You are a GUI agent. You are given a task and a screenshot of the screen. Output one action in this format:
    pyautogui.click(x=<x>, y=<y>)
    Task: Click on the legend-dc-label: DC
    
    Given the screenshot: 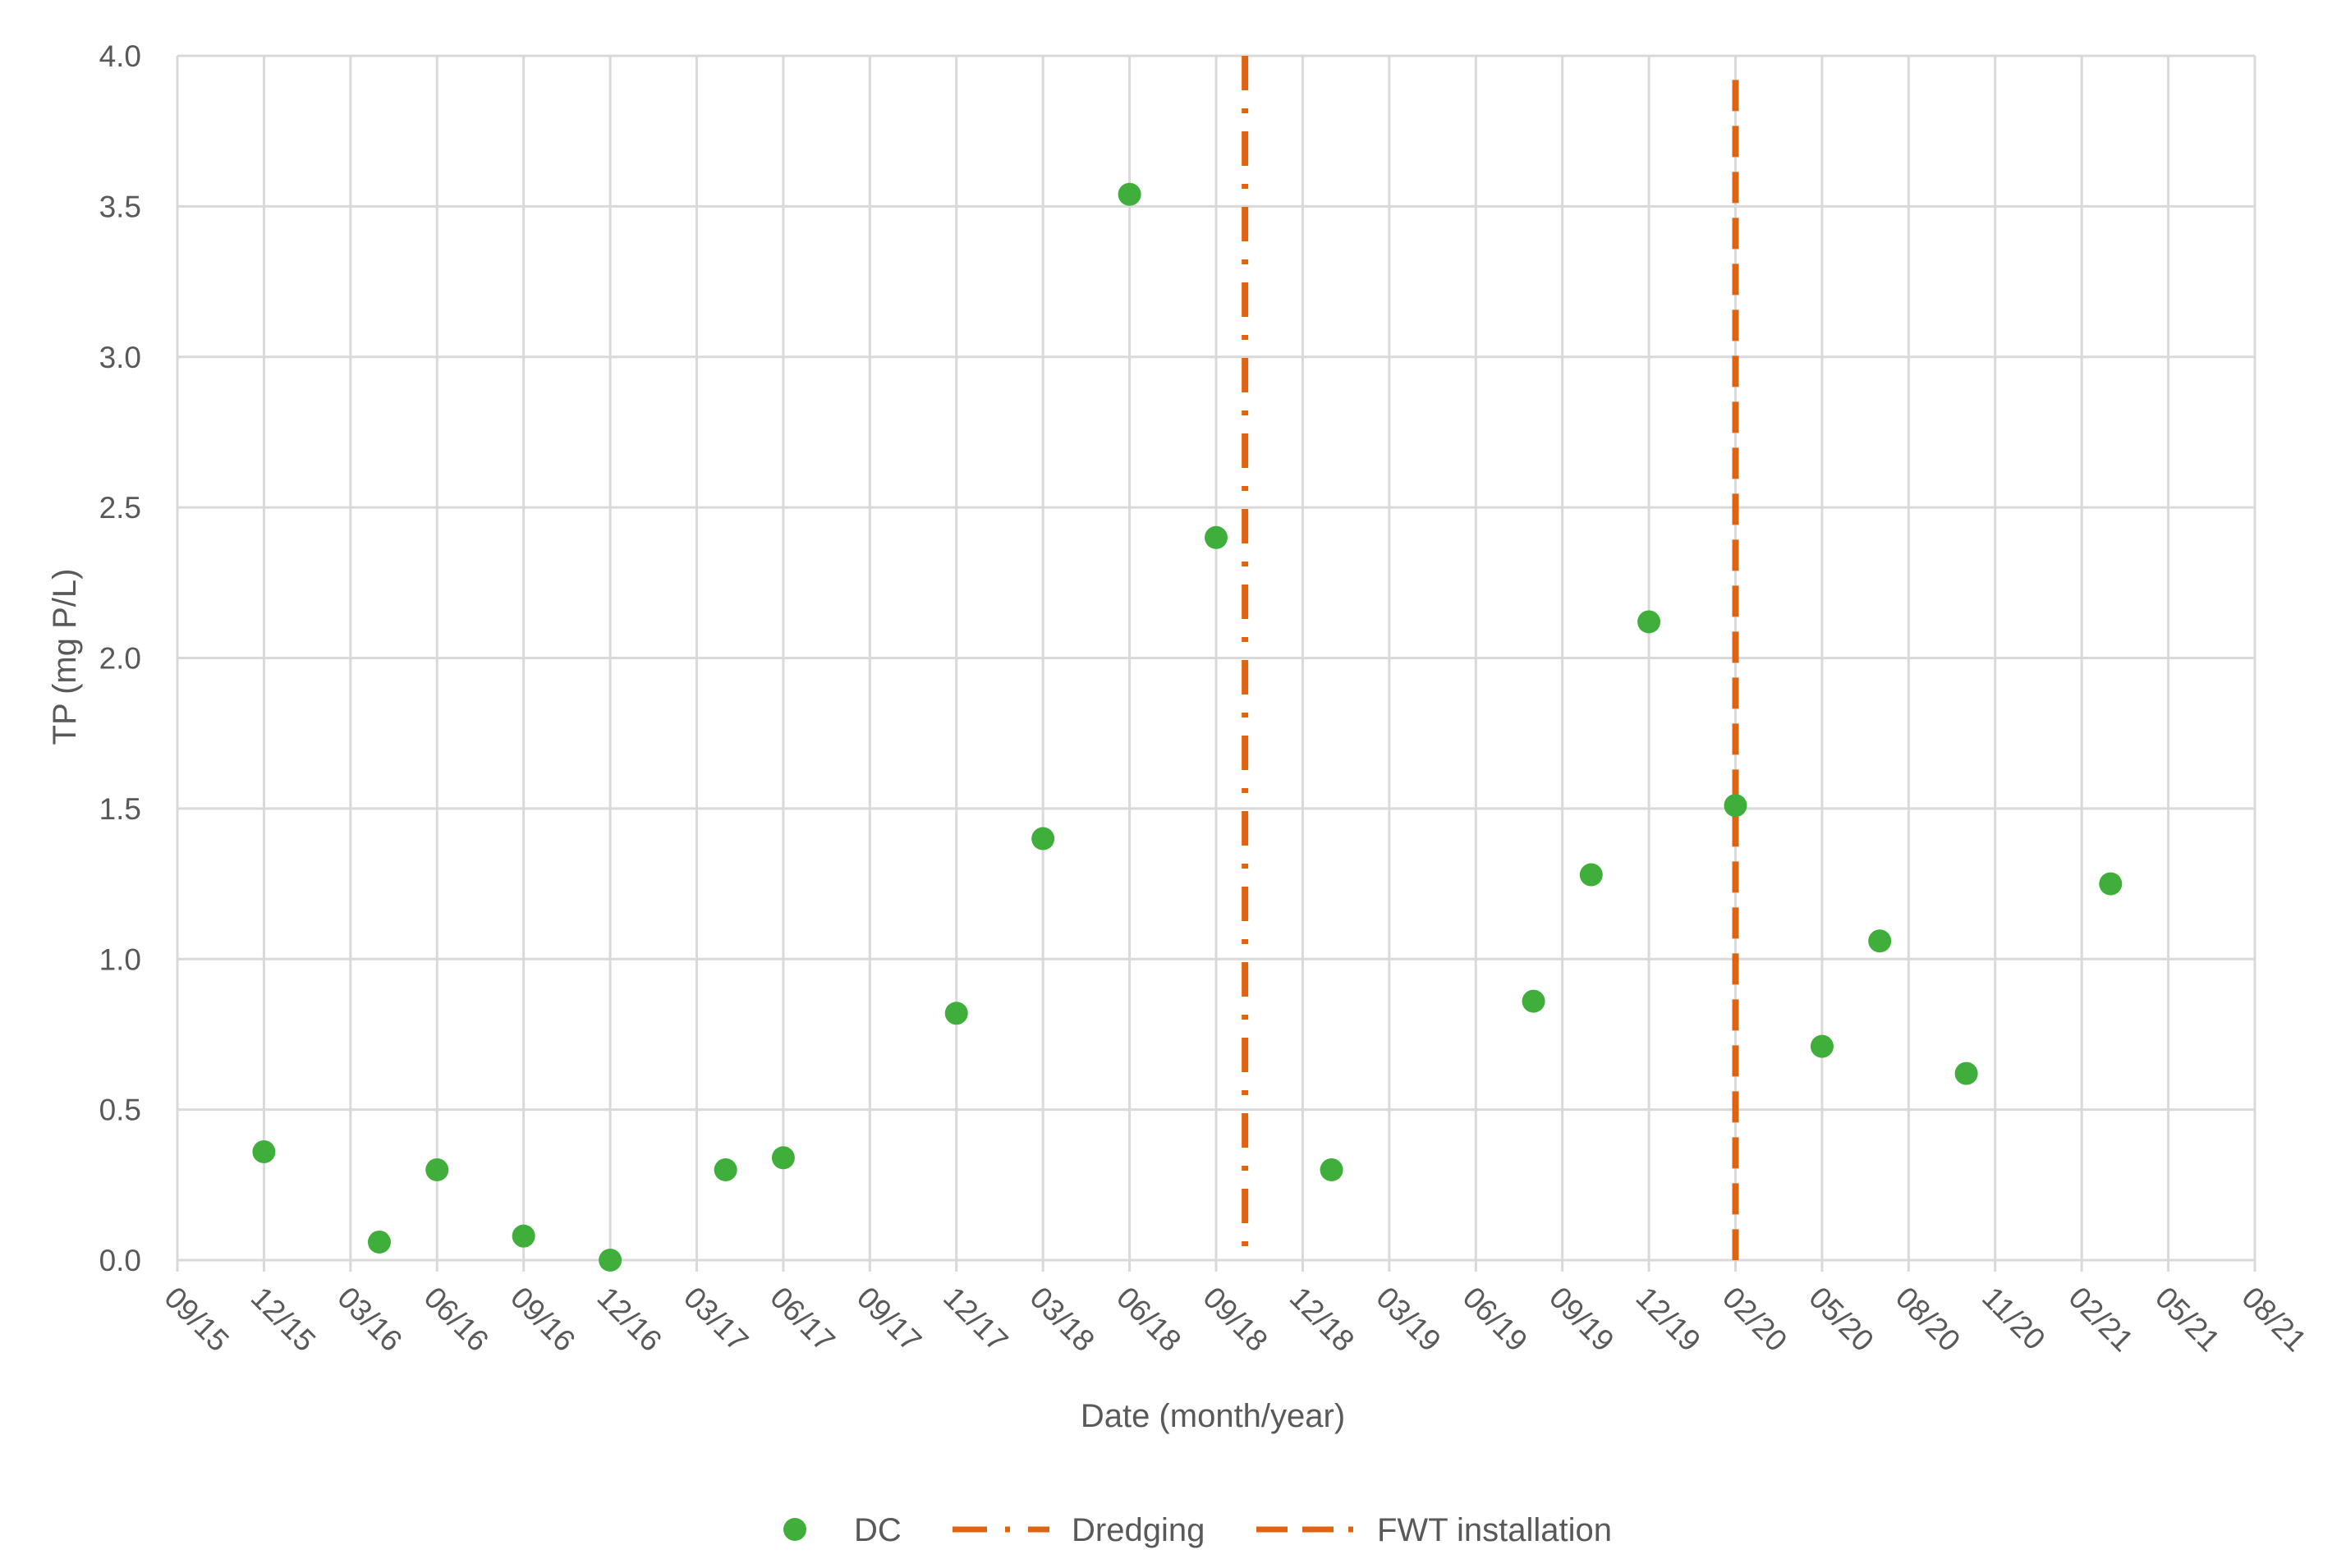 What is the action you would take?
    pyautogui.click(x=878, y=1530)
    